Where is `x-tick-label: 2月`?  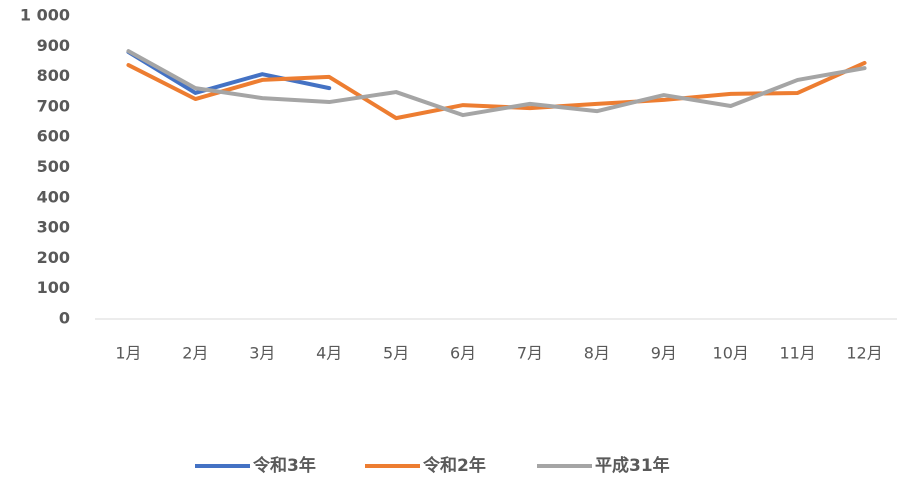
x-tick-label: 2月 is located at coordinates (195, 353).